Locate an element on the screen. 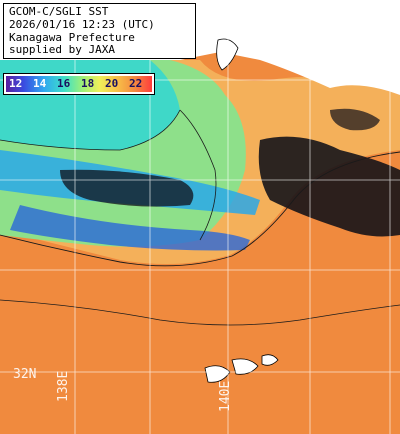  legend-color-bar: 12 14 16 18 20 22 is located at coordinates (79, 84).